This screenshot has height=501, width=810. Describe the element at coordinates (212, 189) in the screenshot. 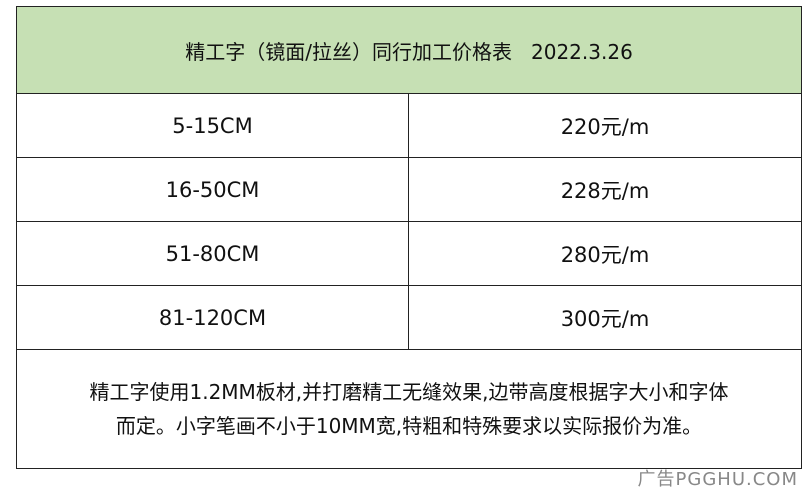

I see `size-range: 16-50CM` at that location.